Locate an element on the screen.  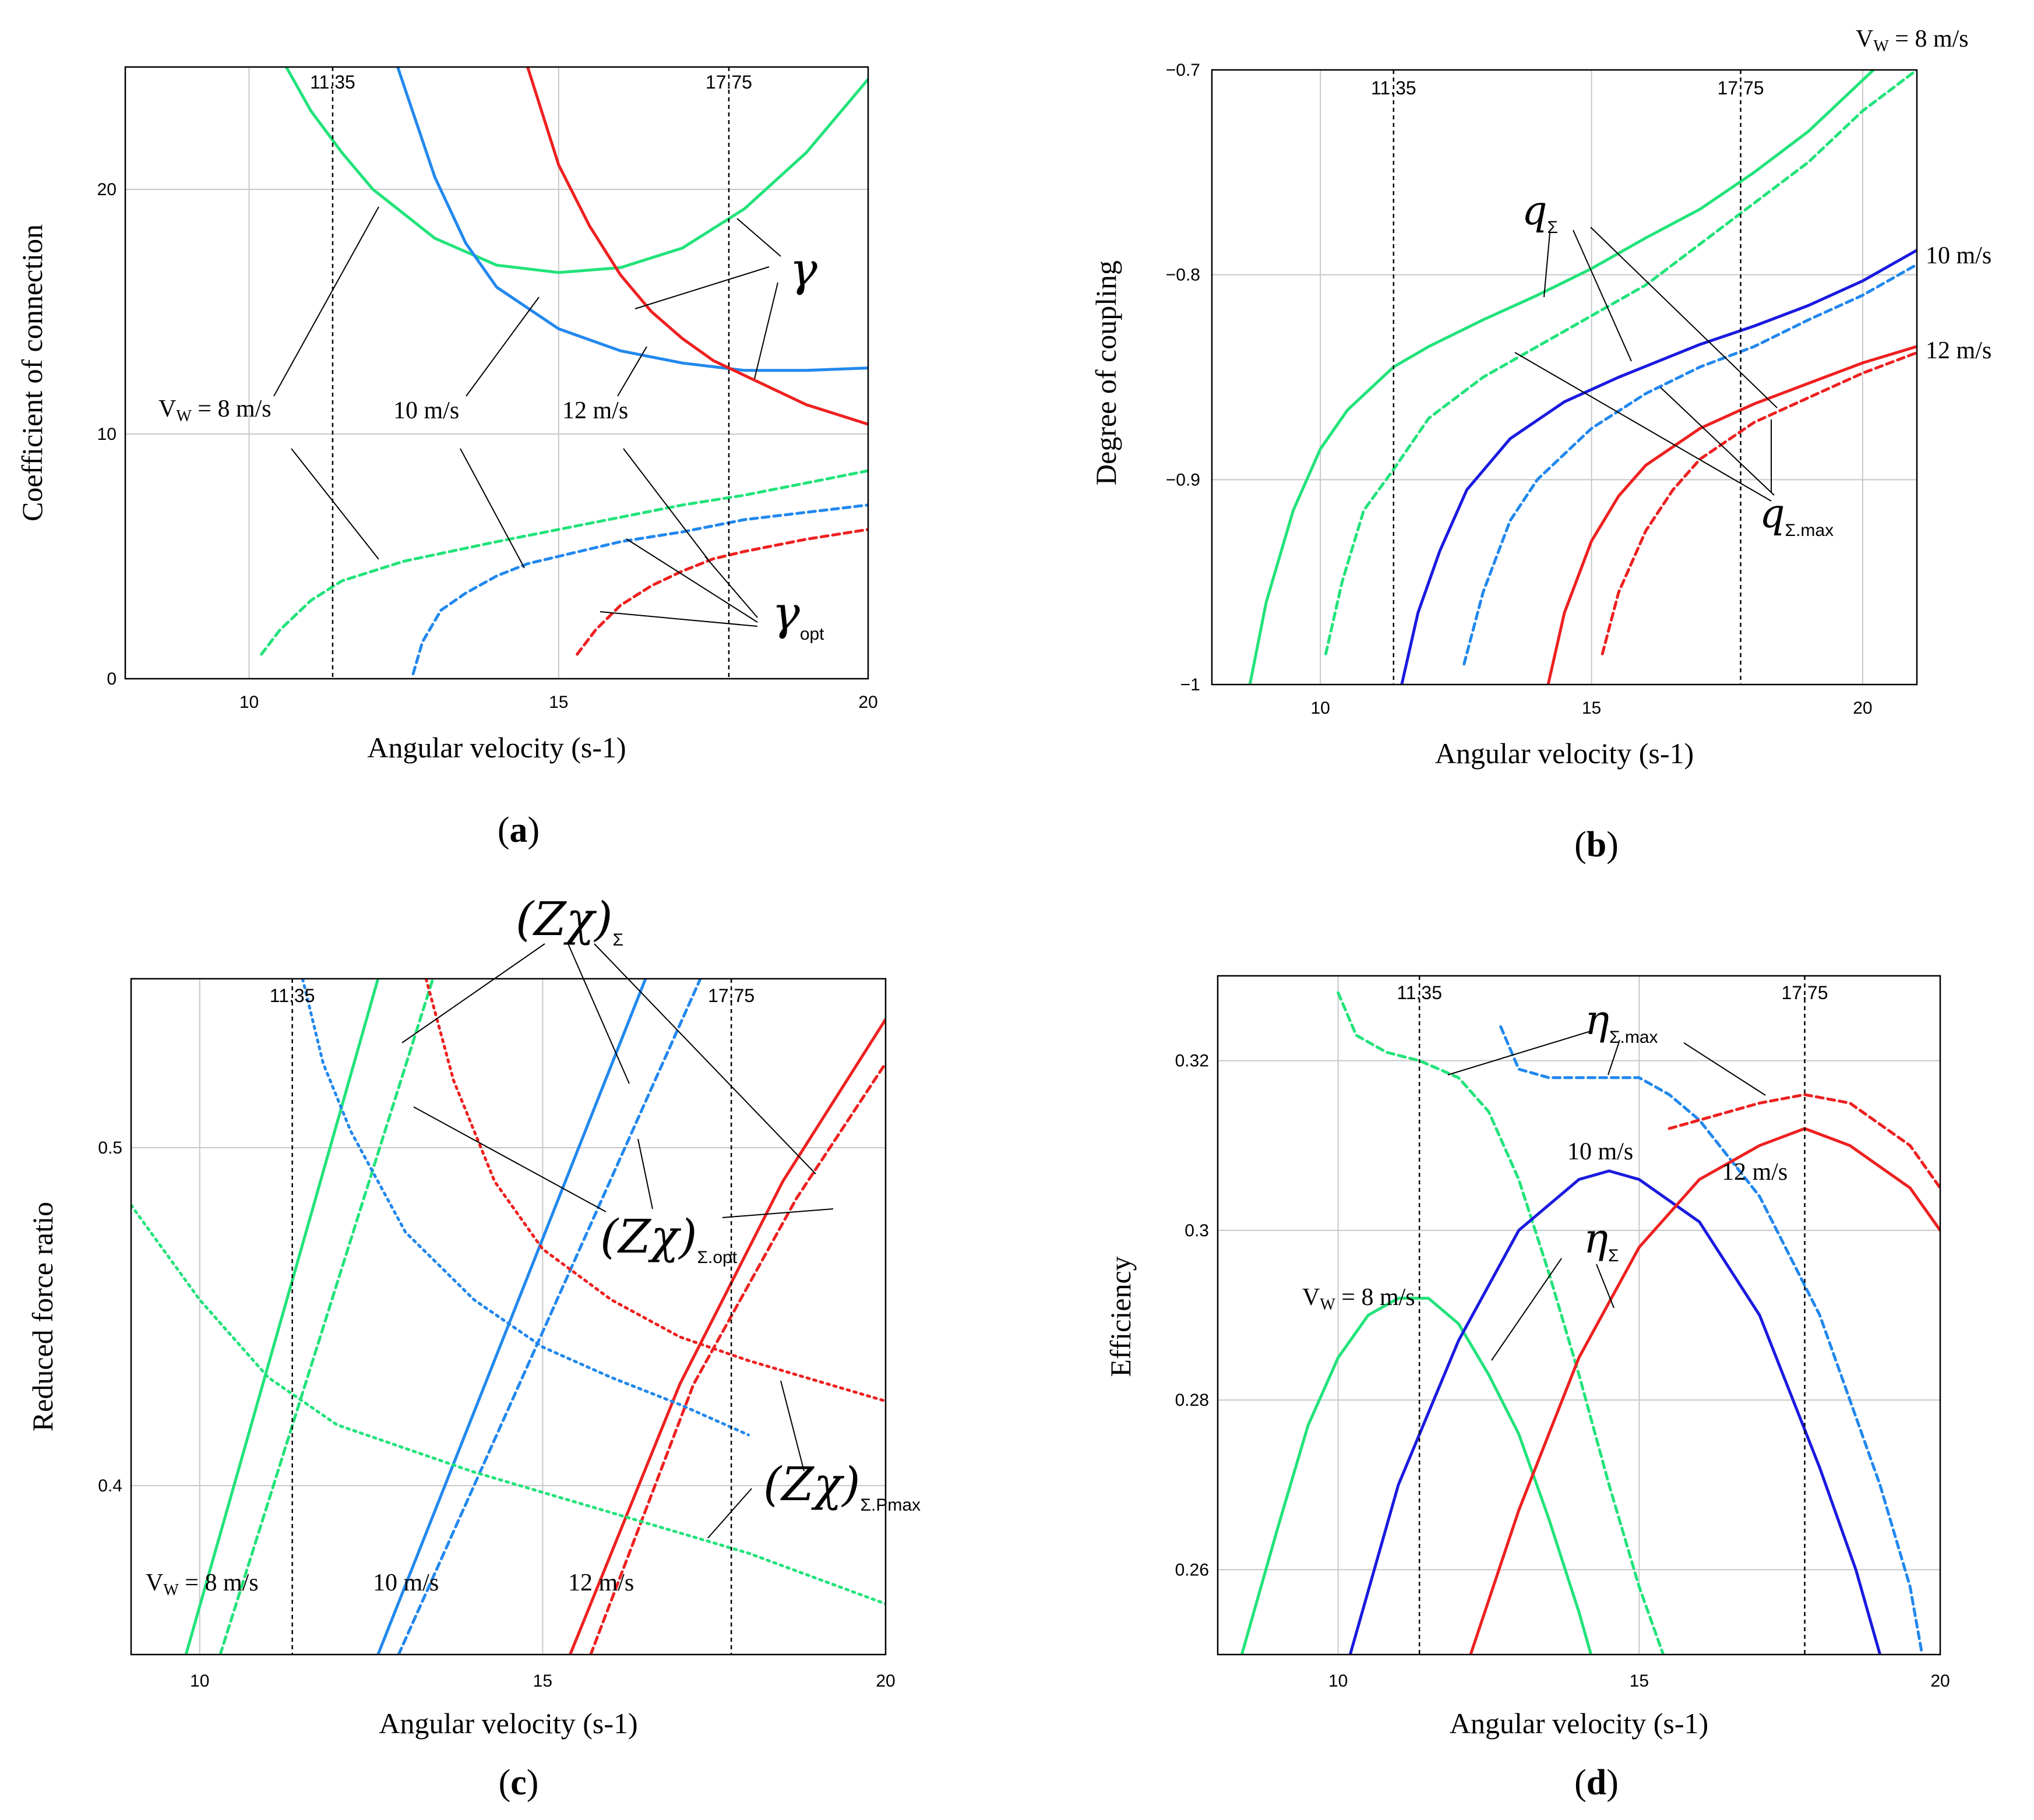
panel-label: (a) is located at coordinates (519, 830).